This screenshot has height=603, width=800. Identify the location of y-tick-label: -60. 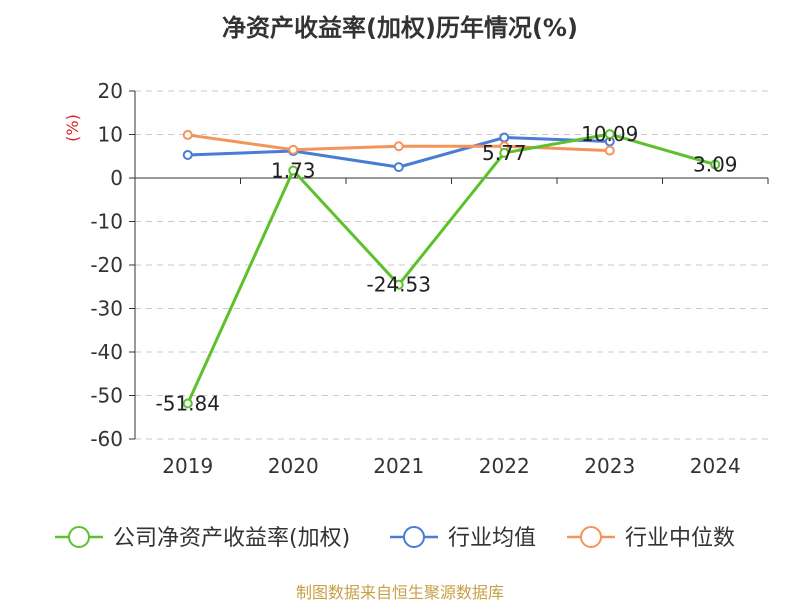
(106, 439).